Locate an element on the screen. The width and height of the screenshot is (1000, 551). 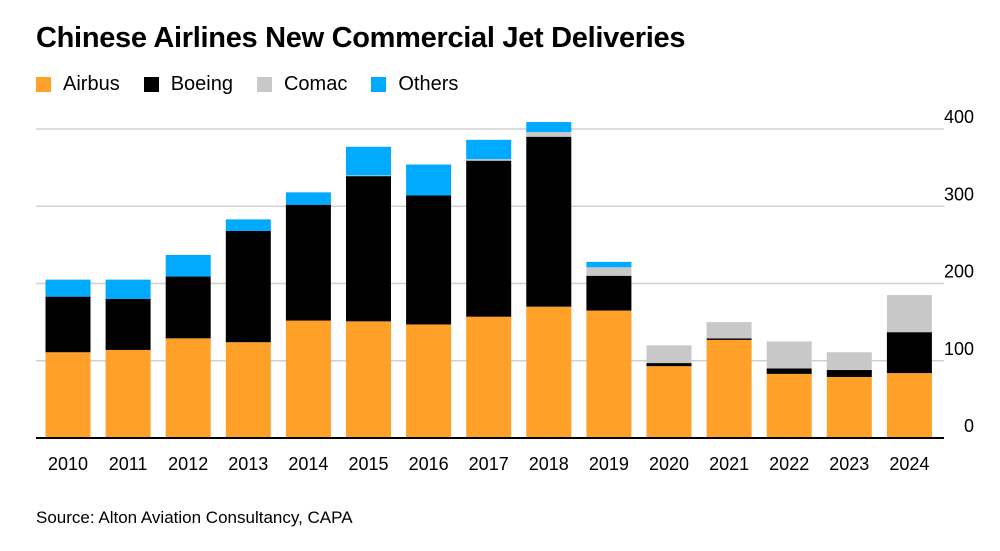
y-tick-label-100: 100 is located at coordinates (959, 349).